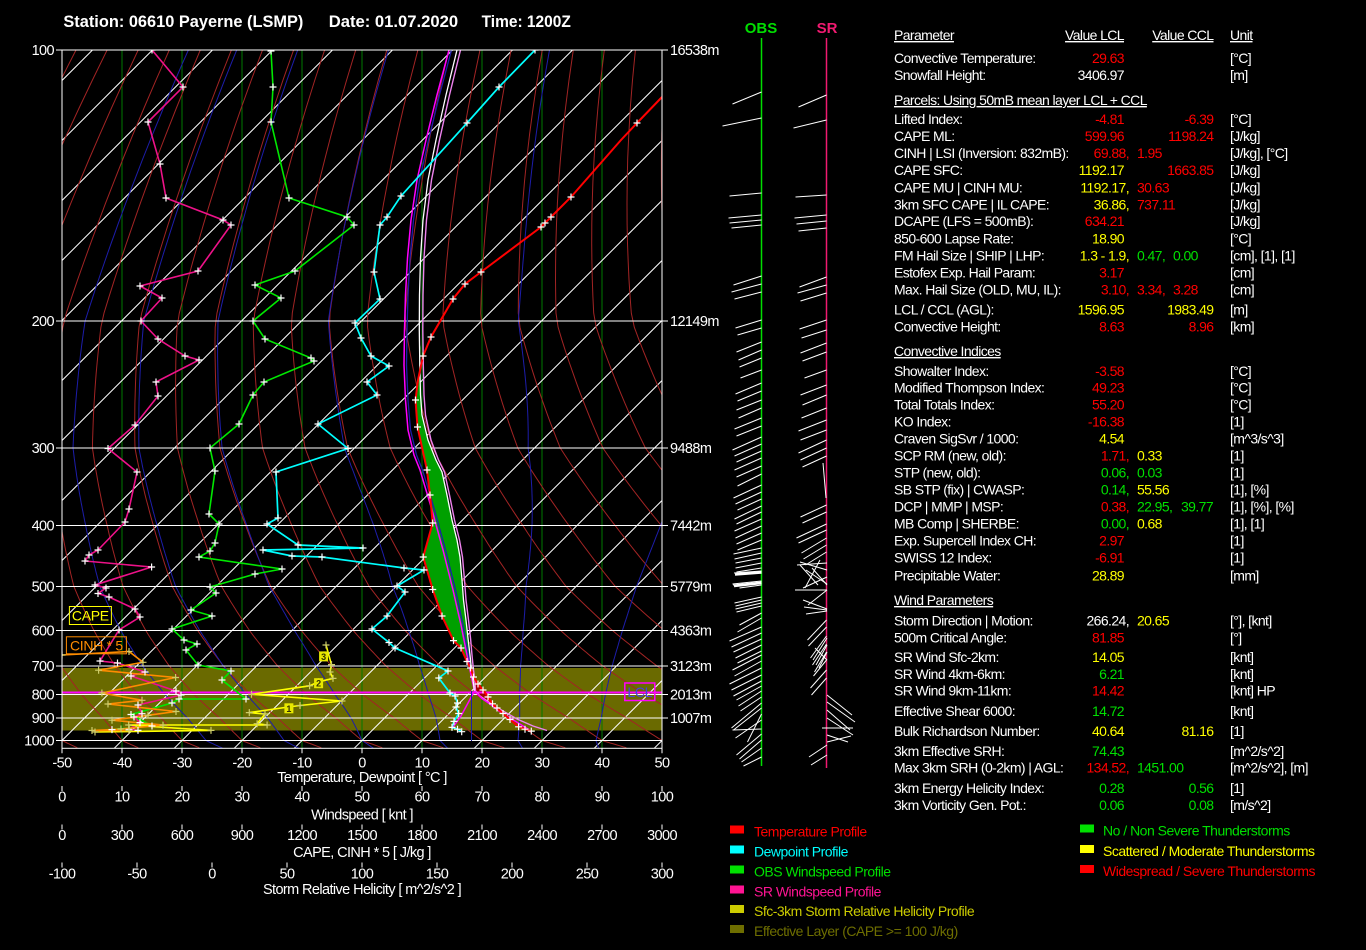 This screenshot has width=1366, height=950. Describe the element at coordinates (822, 872) in the screenshot. I see `svg-text: OBS Windspeed Profile` at that location.